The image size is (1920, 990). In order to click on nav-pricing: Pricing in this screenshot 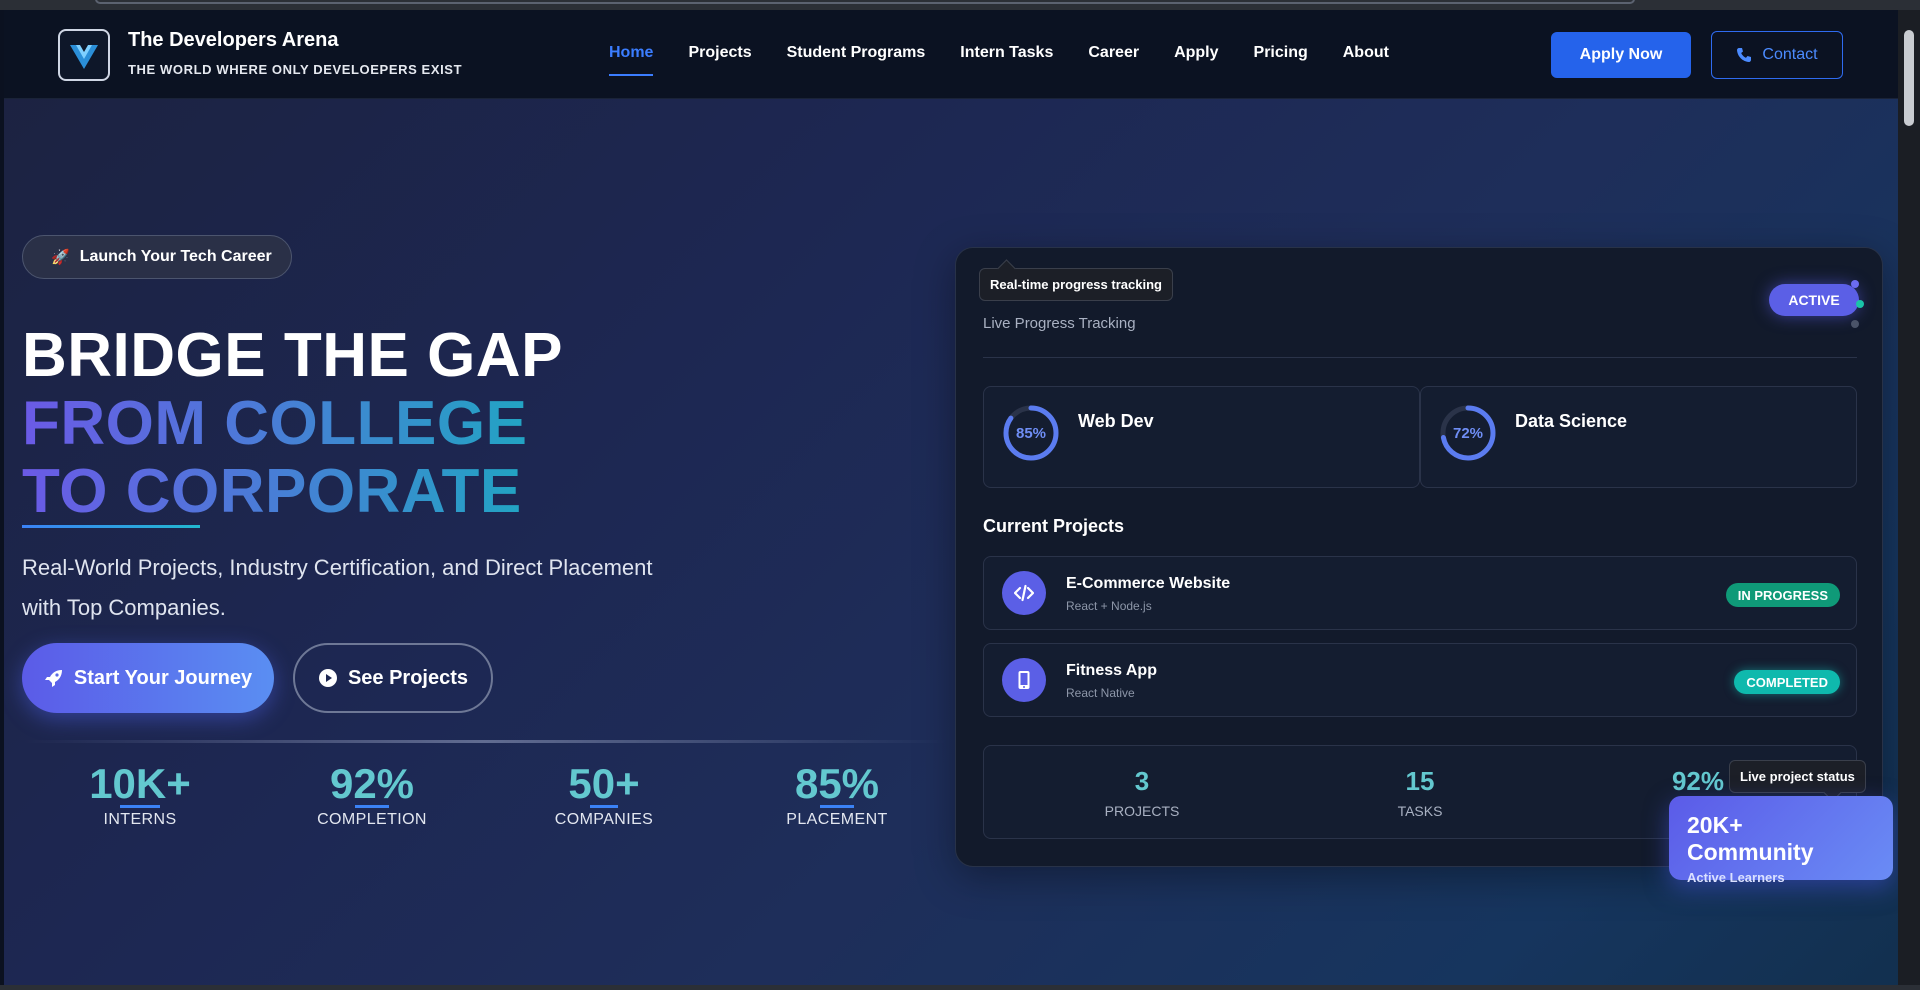, I will do `click(1280, 52)`.